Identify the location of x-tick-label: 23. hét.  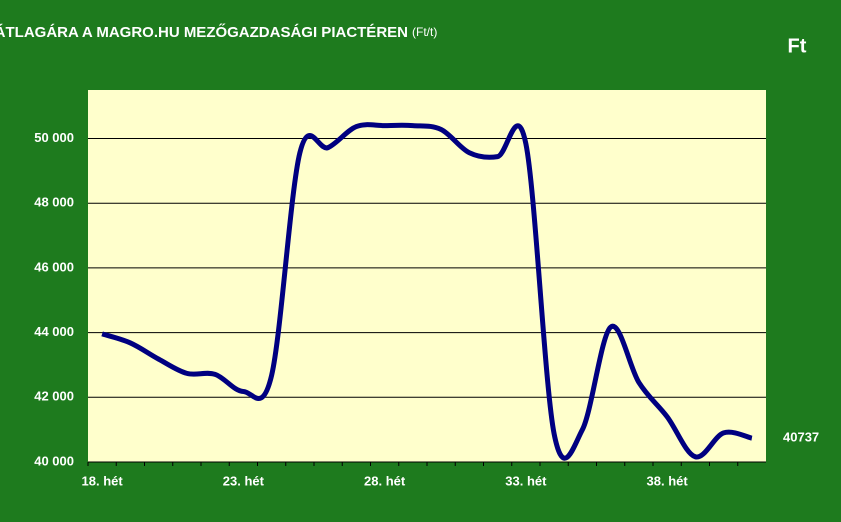
(244, 480).